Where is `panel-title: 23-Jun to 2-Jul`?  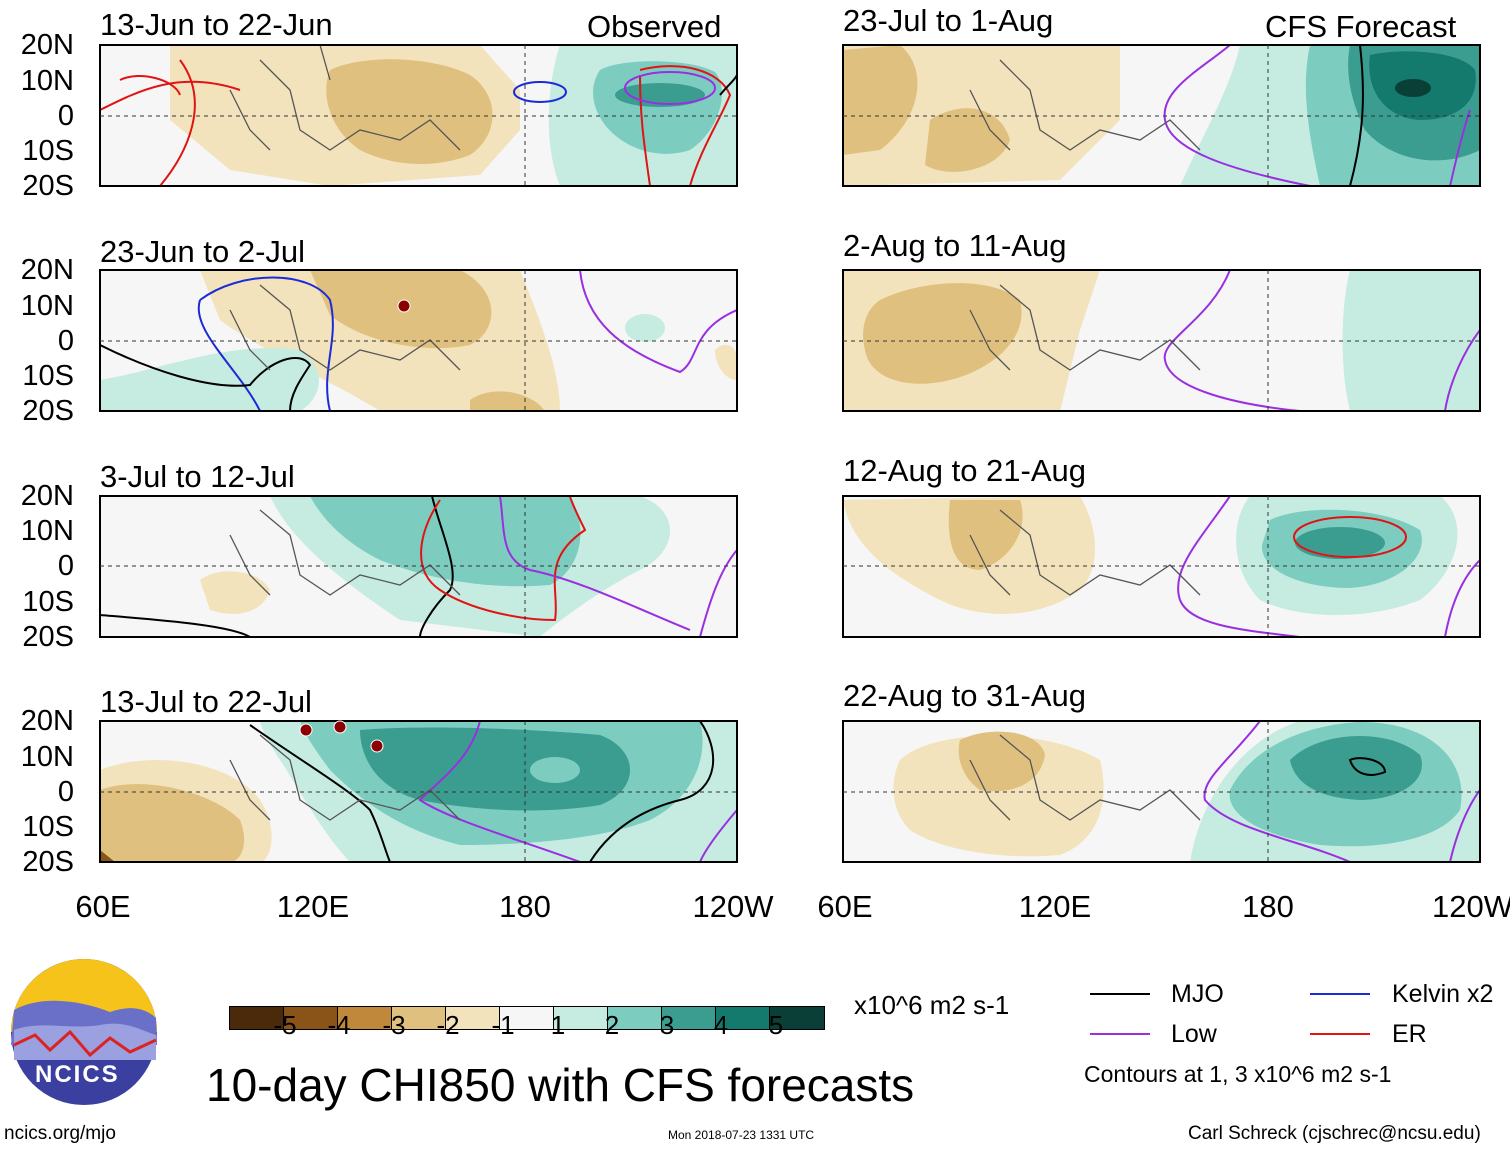
panel-title: 23-Jun to 2-Jul is located at coordinates (203, 251).